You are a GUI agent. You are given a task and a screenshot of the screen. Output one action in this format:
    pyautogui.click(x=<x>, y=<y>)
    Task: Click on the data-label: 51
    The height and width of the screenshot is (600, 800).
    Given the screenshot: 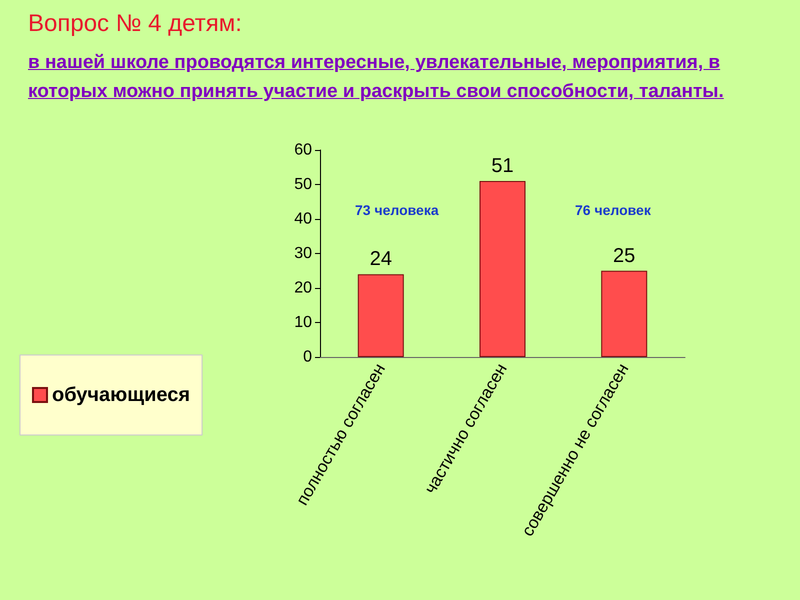 What is the action you would take?
    pyautogui.click(x=502, y=166)
    